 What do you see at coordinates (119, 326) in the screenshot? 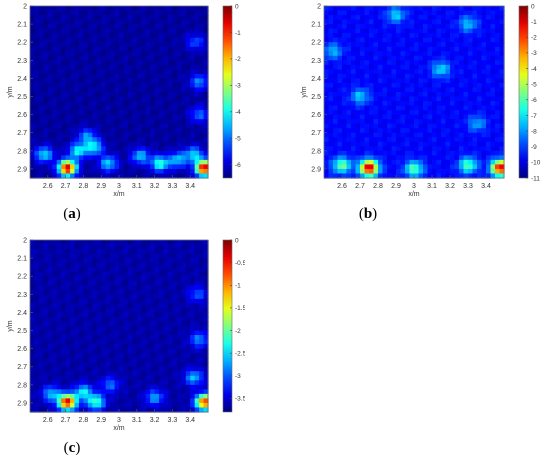
I see `heatmap-cells` at bounding box center [119, 326].